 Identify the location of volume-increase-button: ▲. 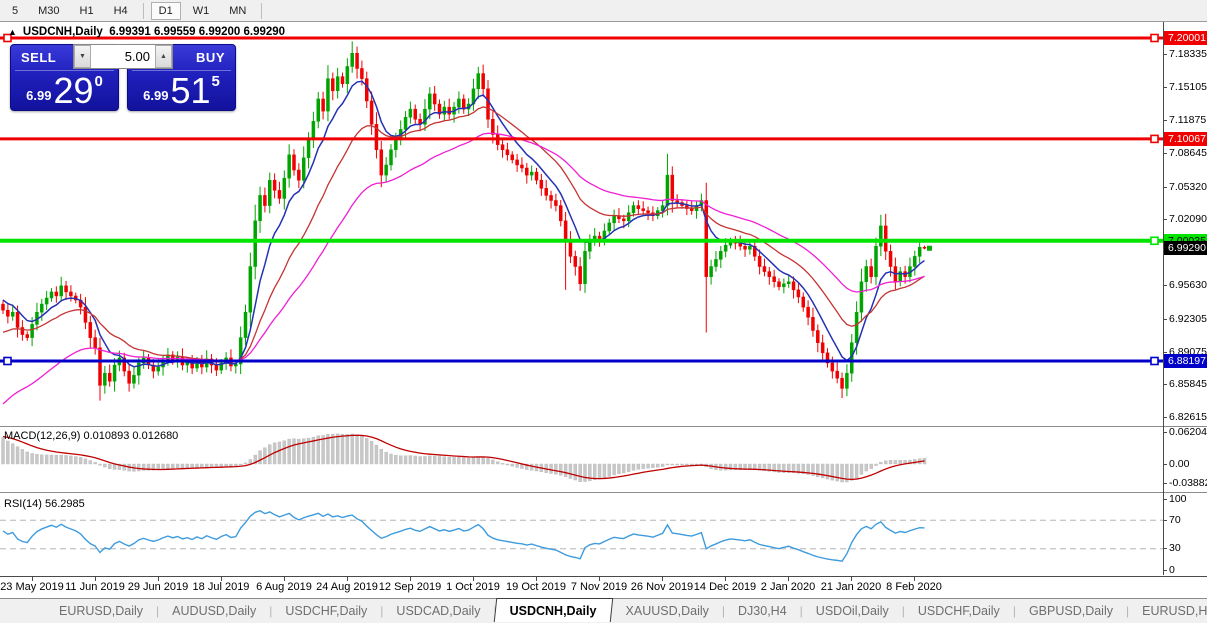
(163, 56).